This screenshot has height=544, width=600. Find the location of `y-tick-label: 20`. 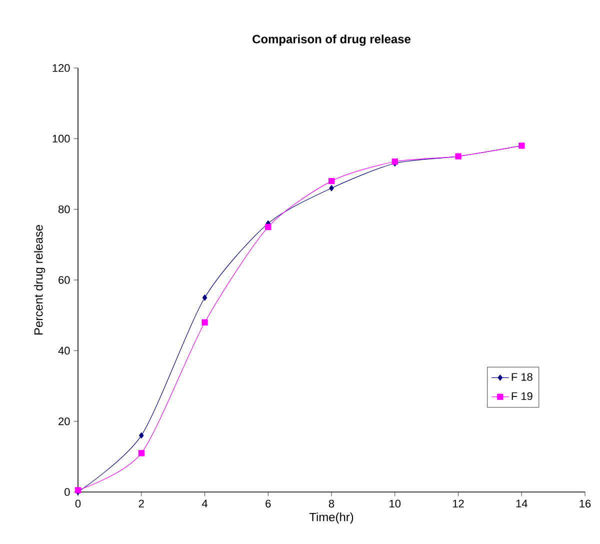

y-tick-label: 20 is located at coordinates (64, 421).